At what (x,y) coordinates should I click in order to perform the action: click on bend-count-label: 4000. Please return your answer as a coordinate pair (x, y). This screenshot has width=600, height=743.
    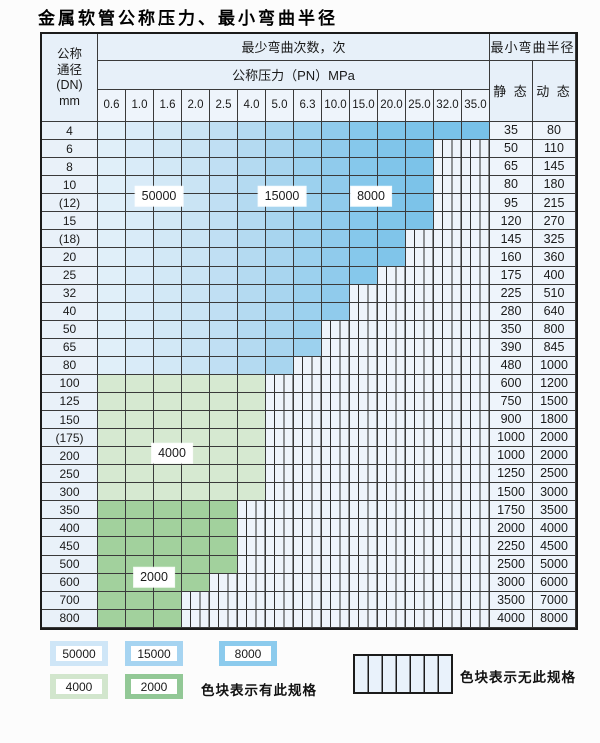
    Looking at the image, I should click on (172, 453).